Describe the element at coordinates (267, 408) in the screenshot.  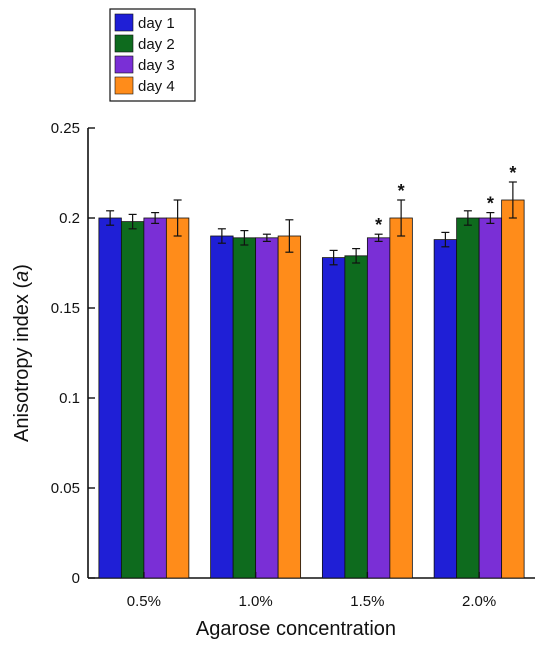
I see `bar-day-3-1.0%` at that location.